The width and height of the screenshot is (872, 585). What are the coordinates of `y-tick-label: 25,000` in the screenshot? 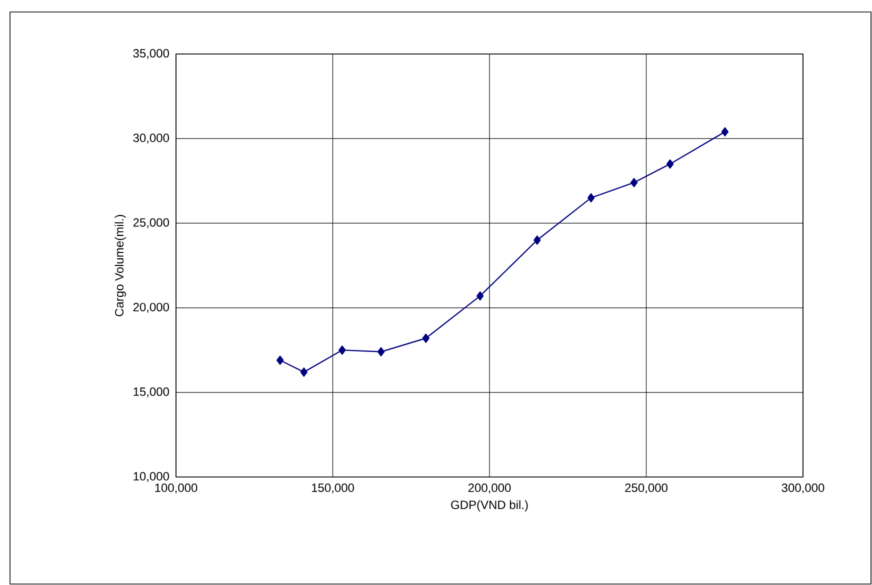 It's located at (151, 223).